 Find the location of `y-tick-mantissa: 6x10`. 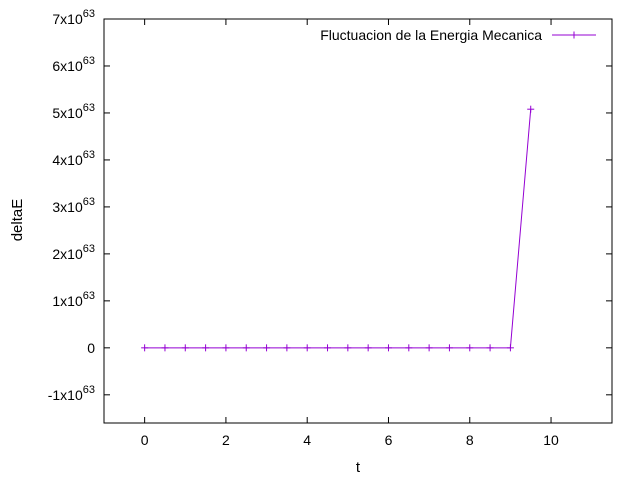

y-tick-mantissa: 6x10 is located at coordinates (67, 66).